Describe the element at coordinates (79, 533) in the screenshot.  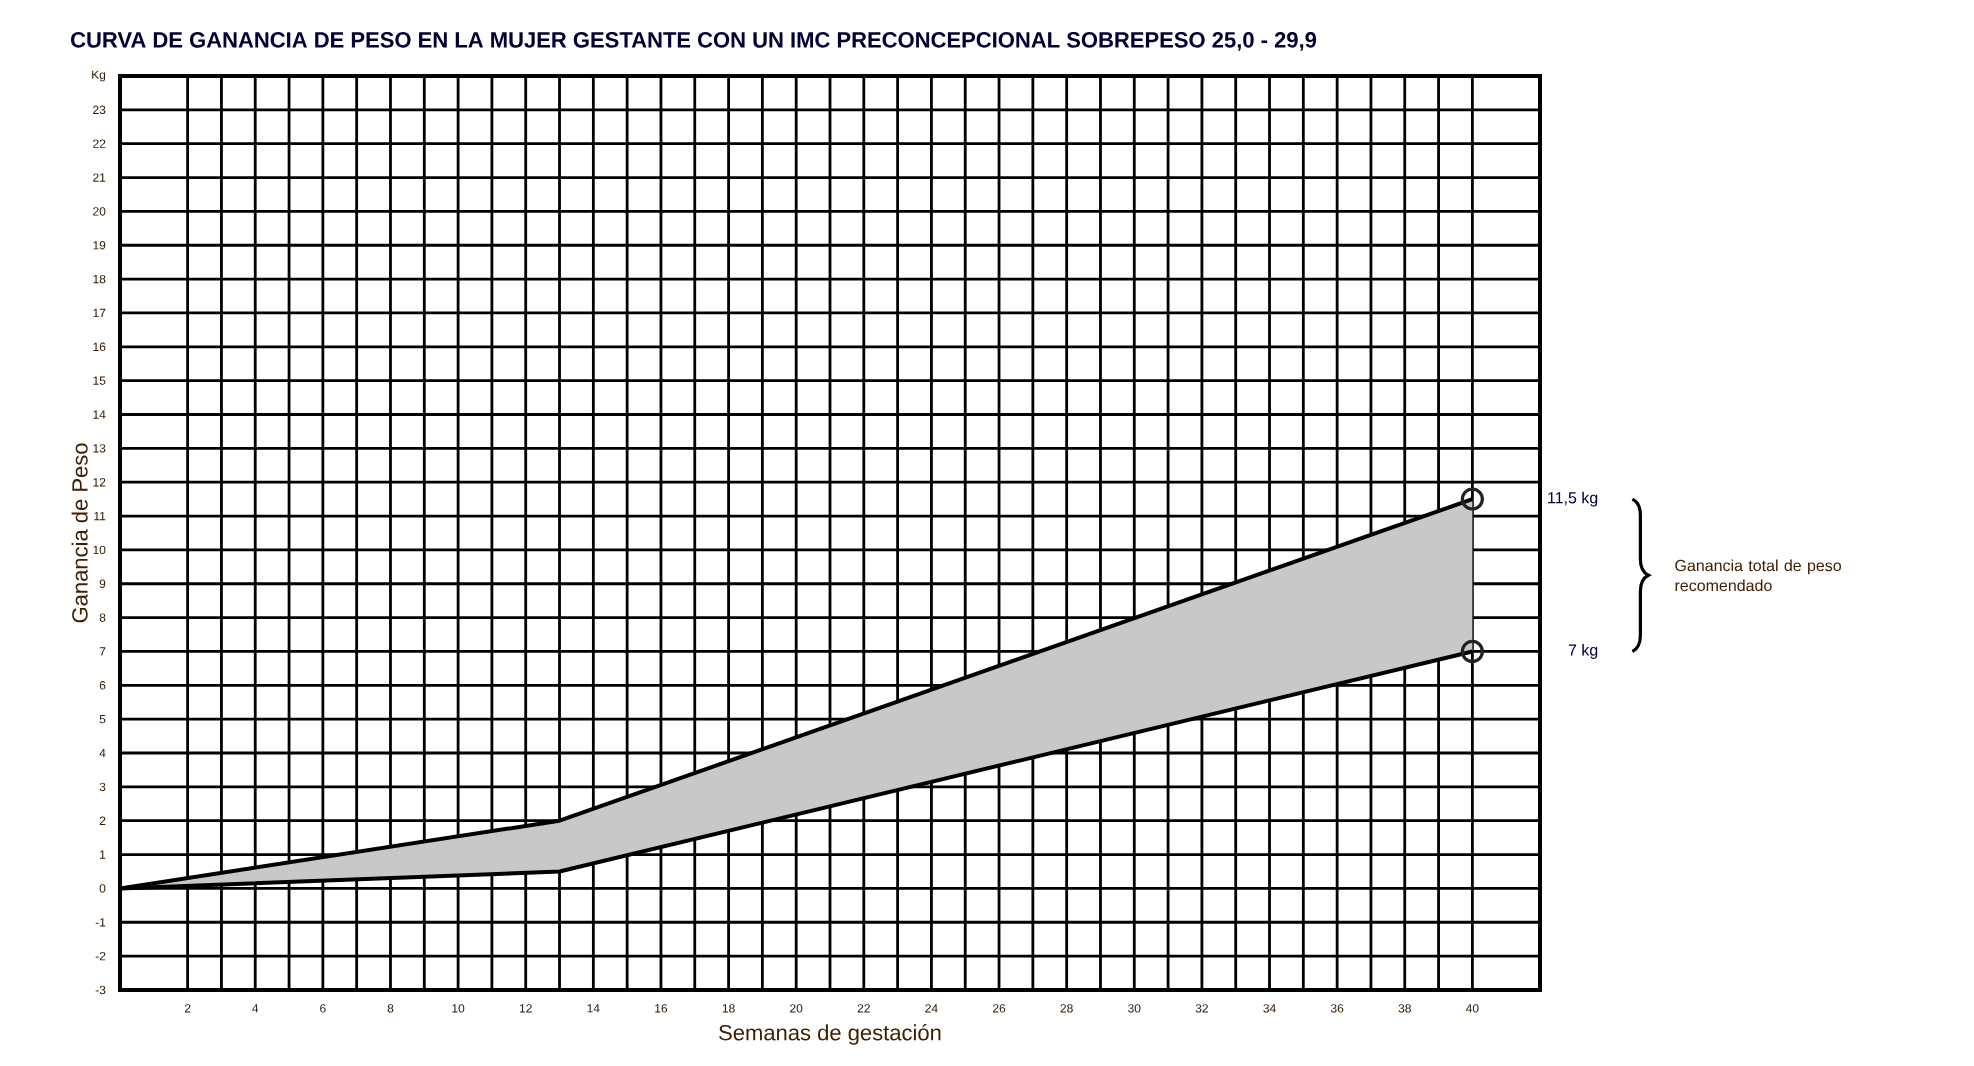
I see `y-axis-title: Ganancia de Peso` at that location.